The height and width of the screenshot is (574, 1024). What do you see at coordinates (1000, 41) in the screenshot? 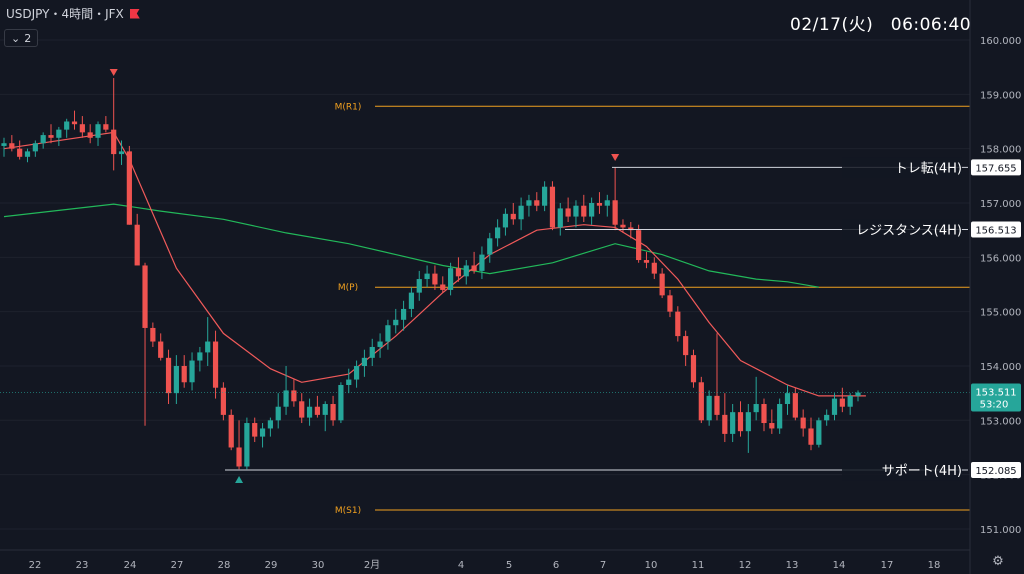
I see `y-tick-label: 160.000` at bounding box center [1000, 41].